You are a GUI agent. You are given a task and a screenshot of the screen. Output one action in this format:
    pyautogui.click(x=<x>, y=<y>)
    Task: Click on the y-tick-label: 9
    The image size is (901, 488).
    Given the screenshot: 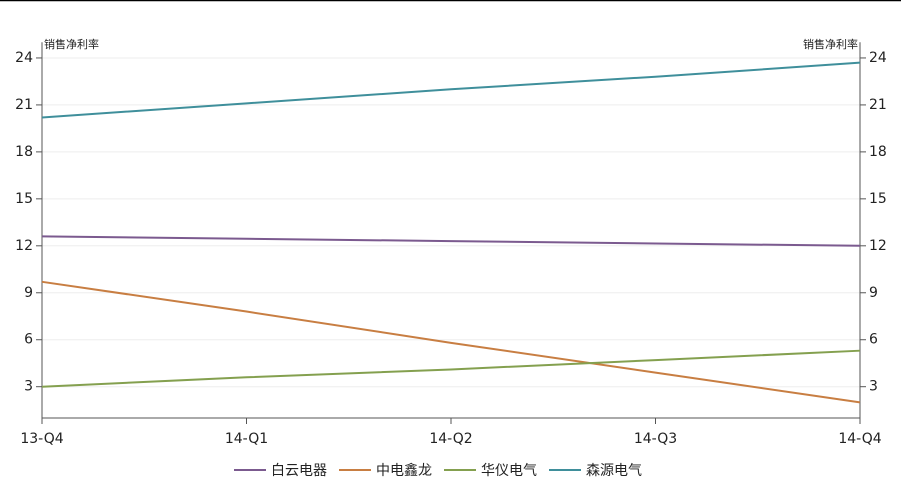 What is the action you would take?
    pyautogui.click(x=28, y=293)
    